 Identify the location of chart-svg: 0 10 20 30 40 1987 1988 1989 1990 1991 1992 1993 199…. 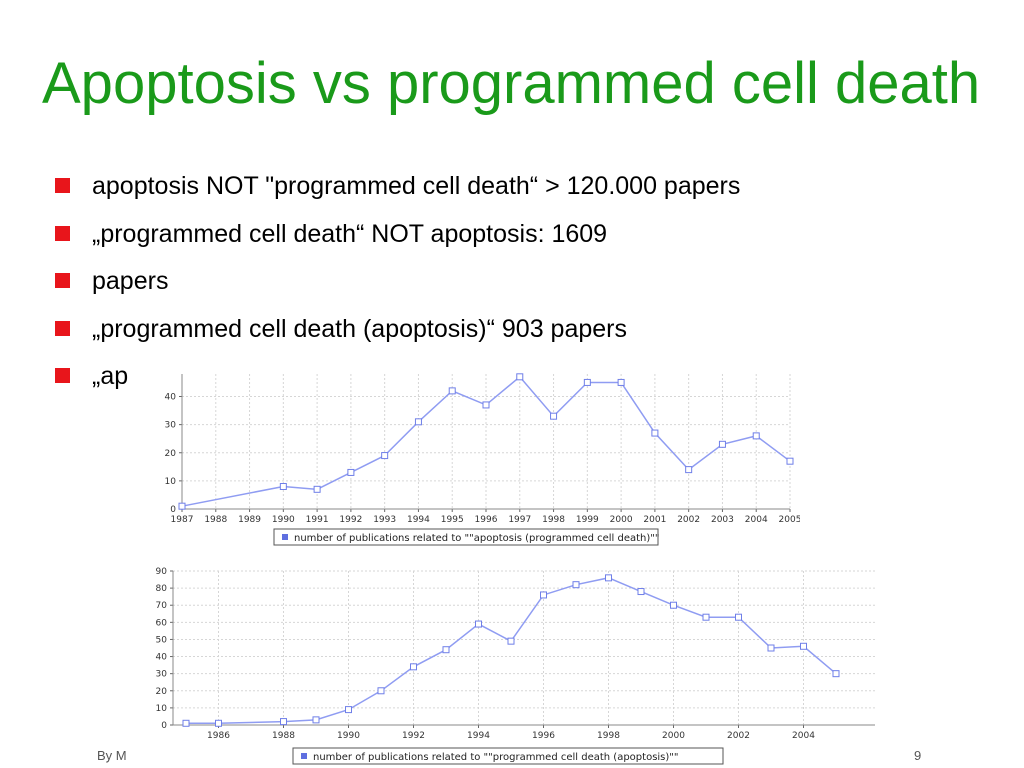
(482, 459).